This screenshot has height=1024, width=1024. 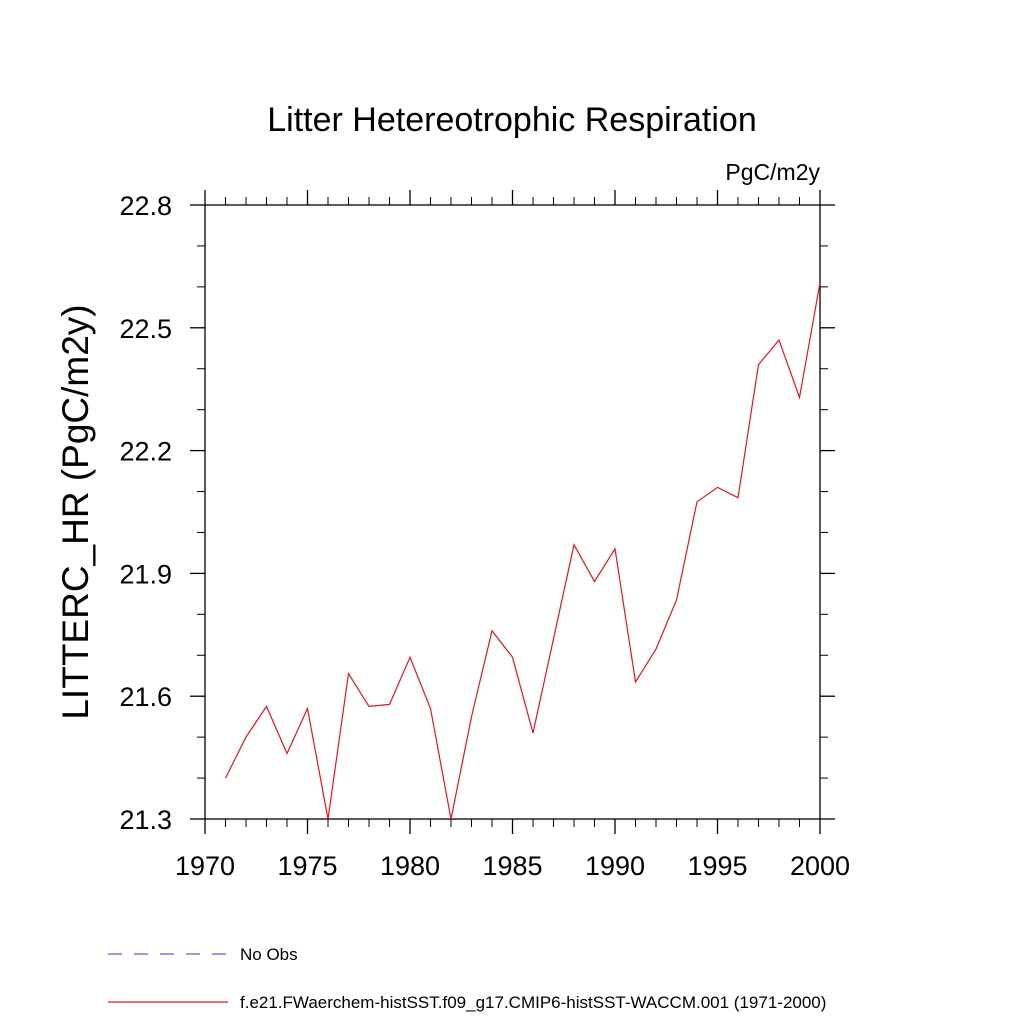 I want to click on x-tick-label: 2000, so click(x=820, y=866).